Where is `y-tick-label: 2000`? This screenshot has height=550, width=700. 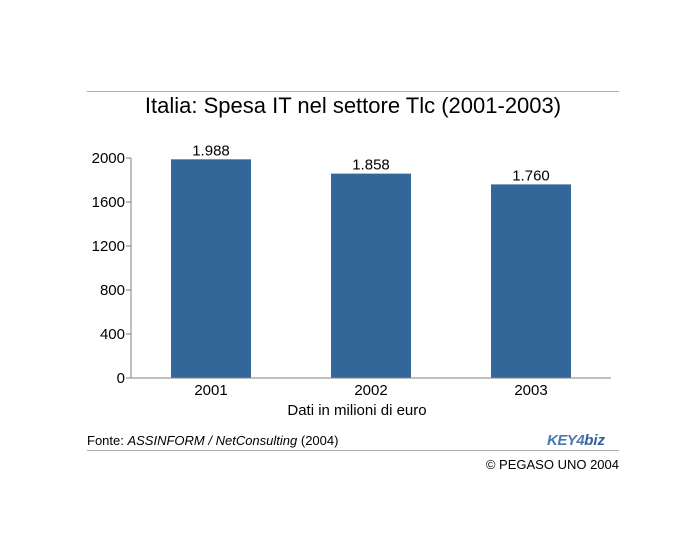 y-tick-label: 2000 is located at coordinates (108, 158).